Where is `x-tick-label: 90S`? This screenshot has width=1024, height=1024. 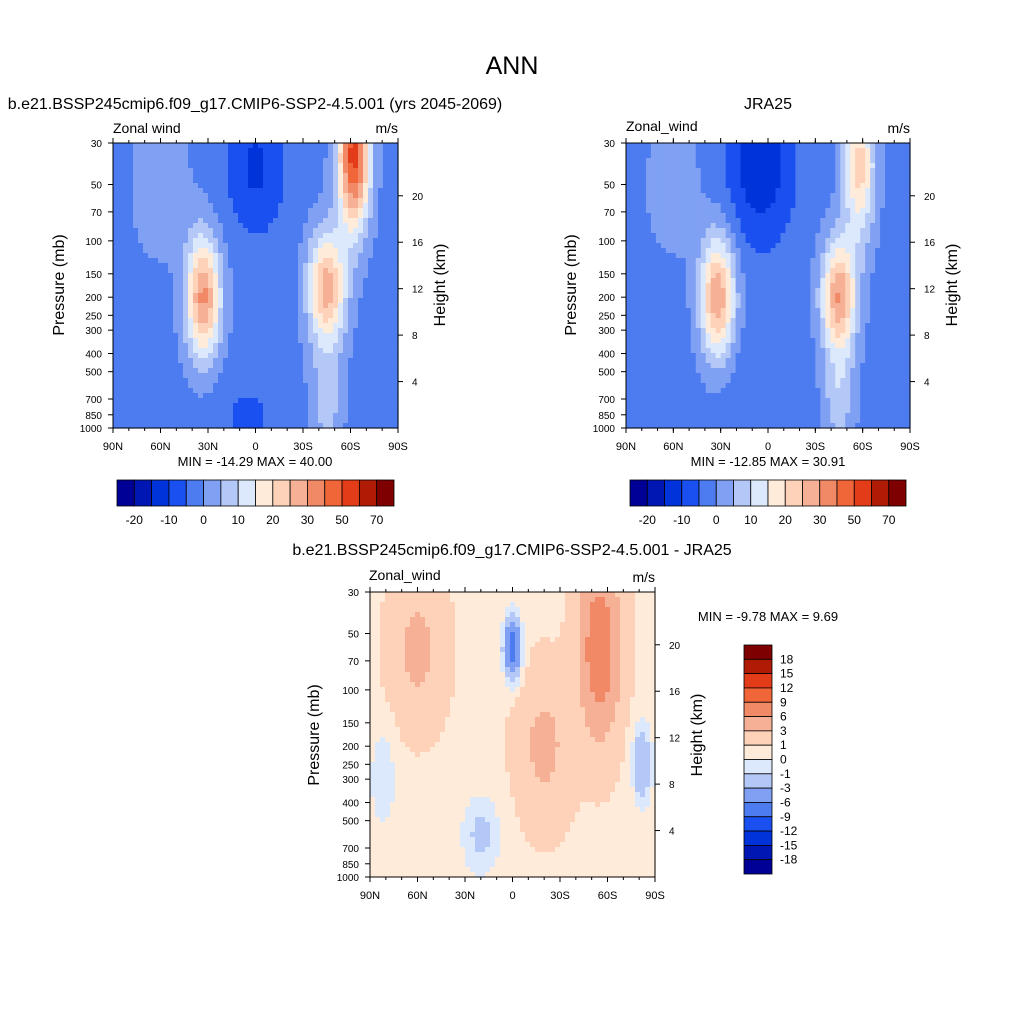
x-tick-label: 90S is located at coordinates (398, 447).